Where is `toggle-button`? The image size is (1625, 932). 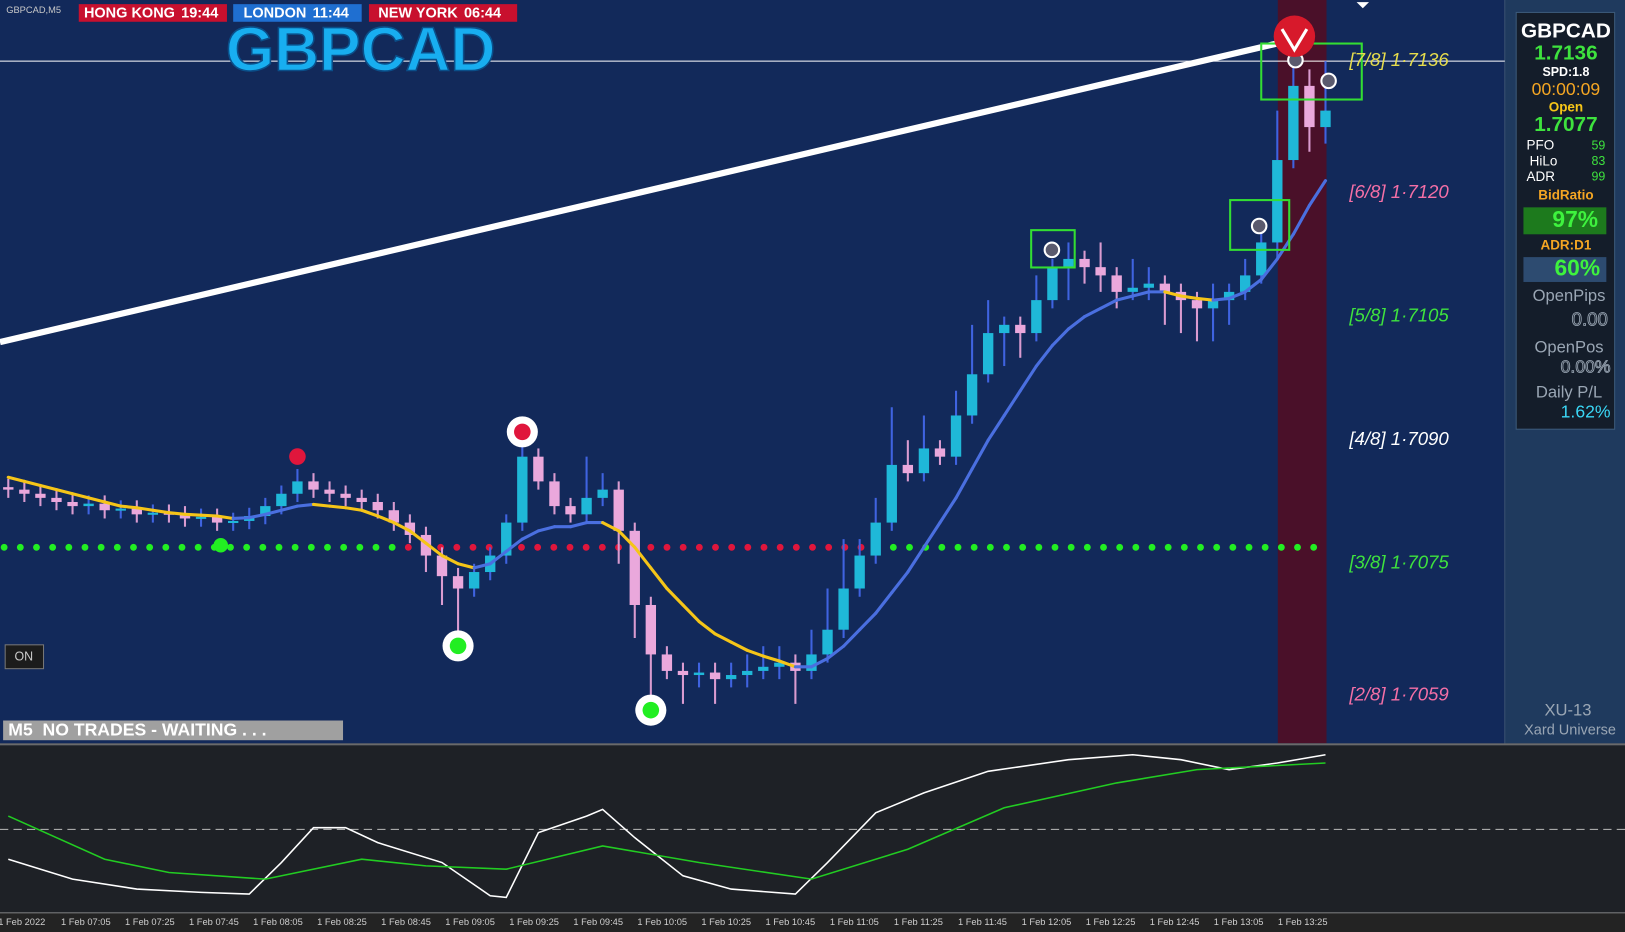 toggle-button is located at coordinates (24, 657).